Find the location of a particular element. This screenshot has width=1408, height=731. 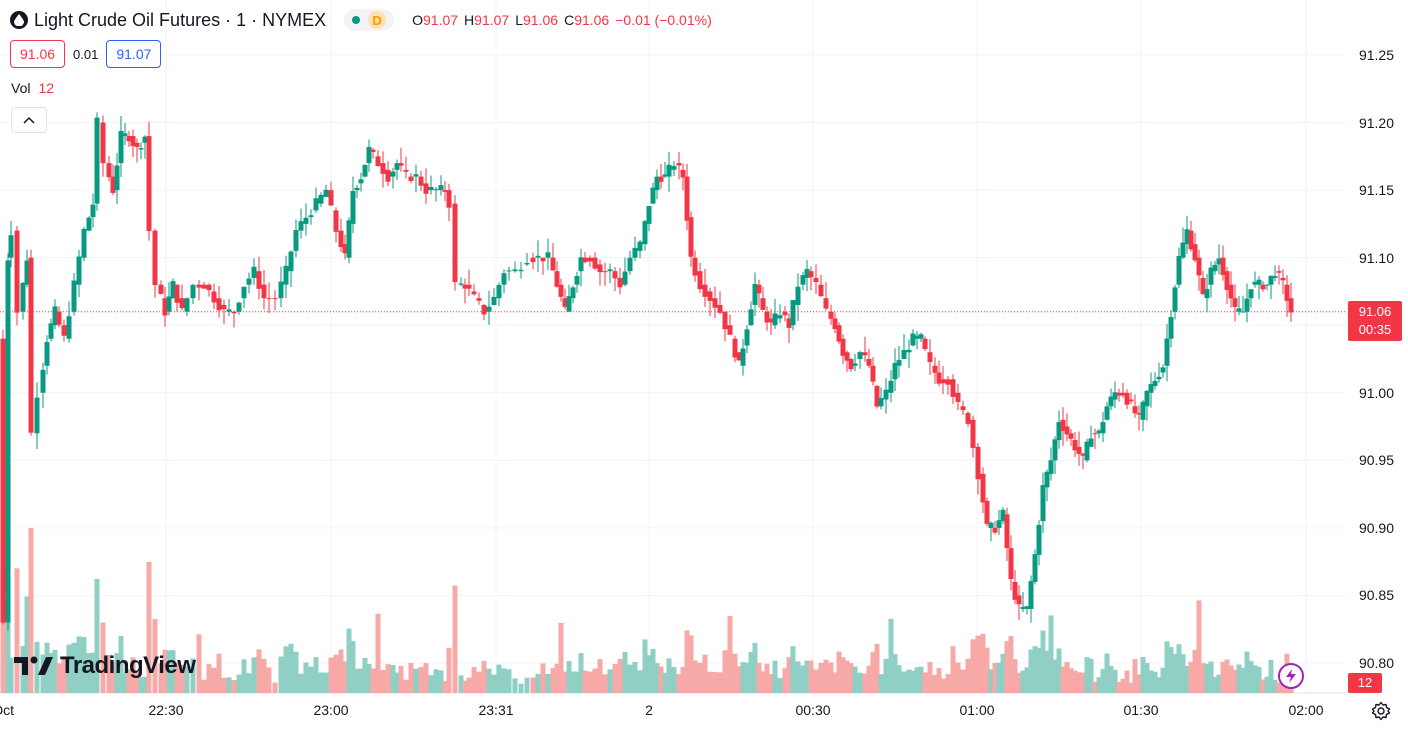

sell-button: 91.06 is located at coordinates (38, 54).